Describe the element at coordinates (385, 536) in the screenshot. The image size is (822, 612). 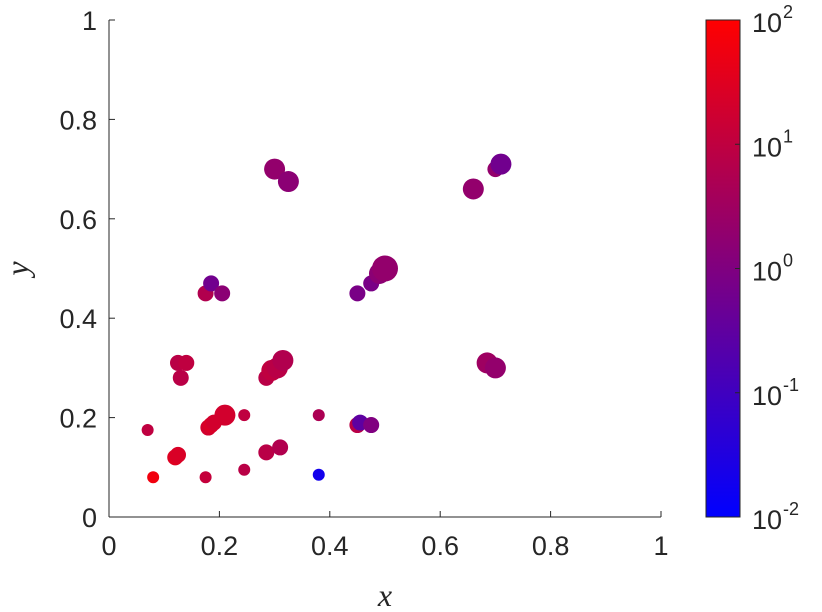
I see `x-axis-ticks: 0 0.2 0.4 0.6 0.8 1` at that location.